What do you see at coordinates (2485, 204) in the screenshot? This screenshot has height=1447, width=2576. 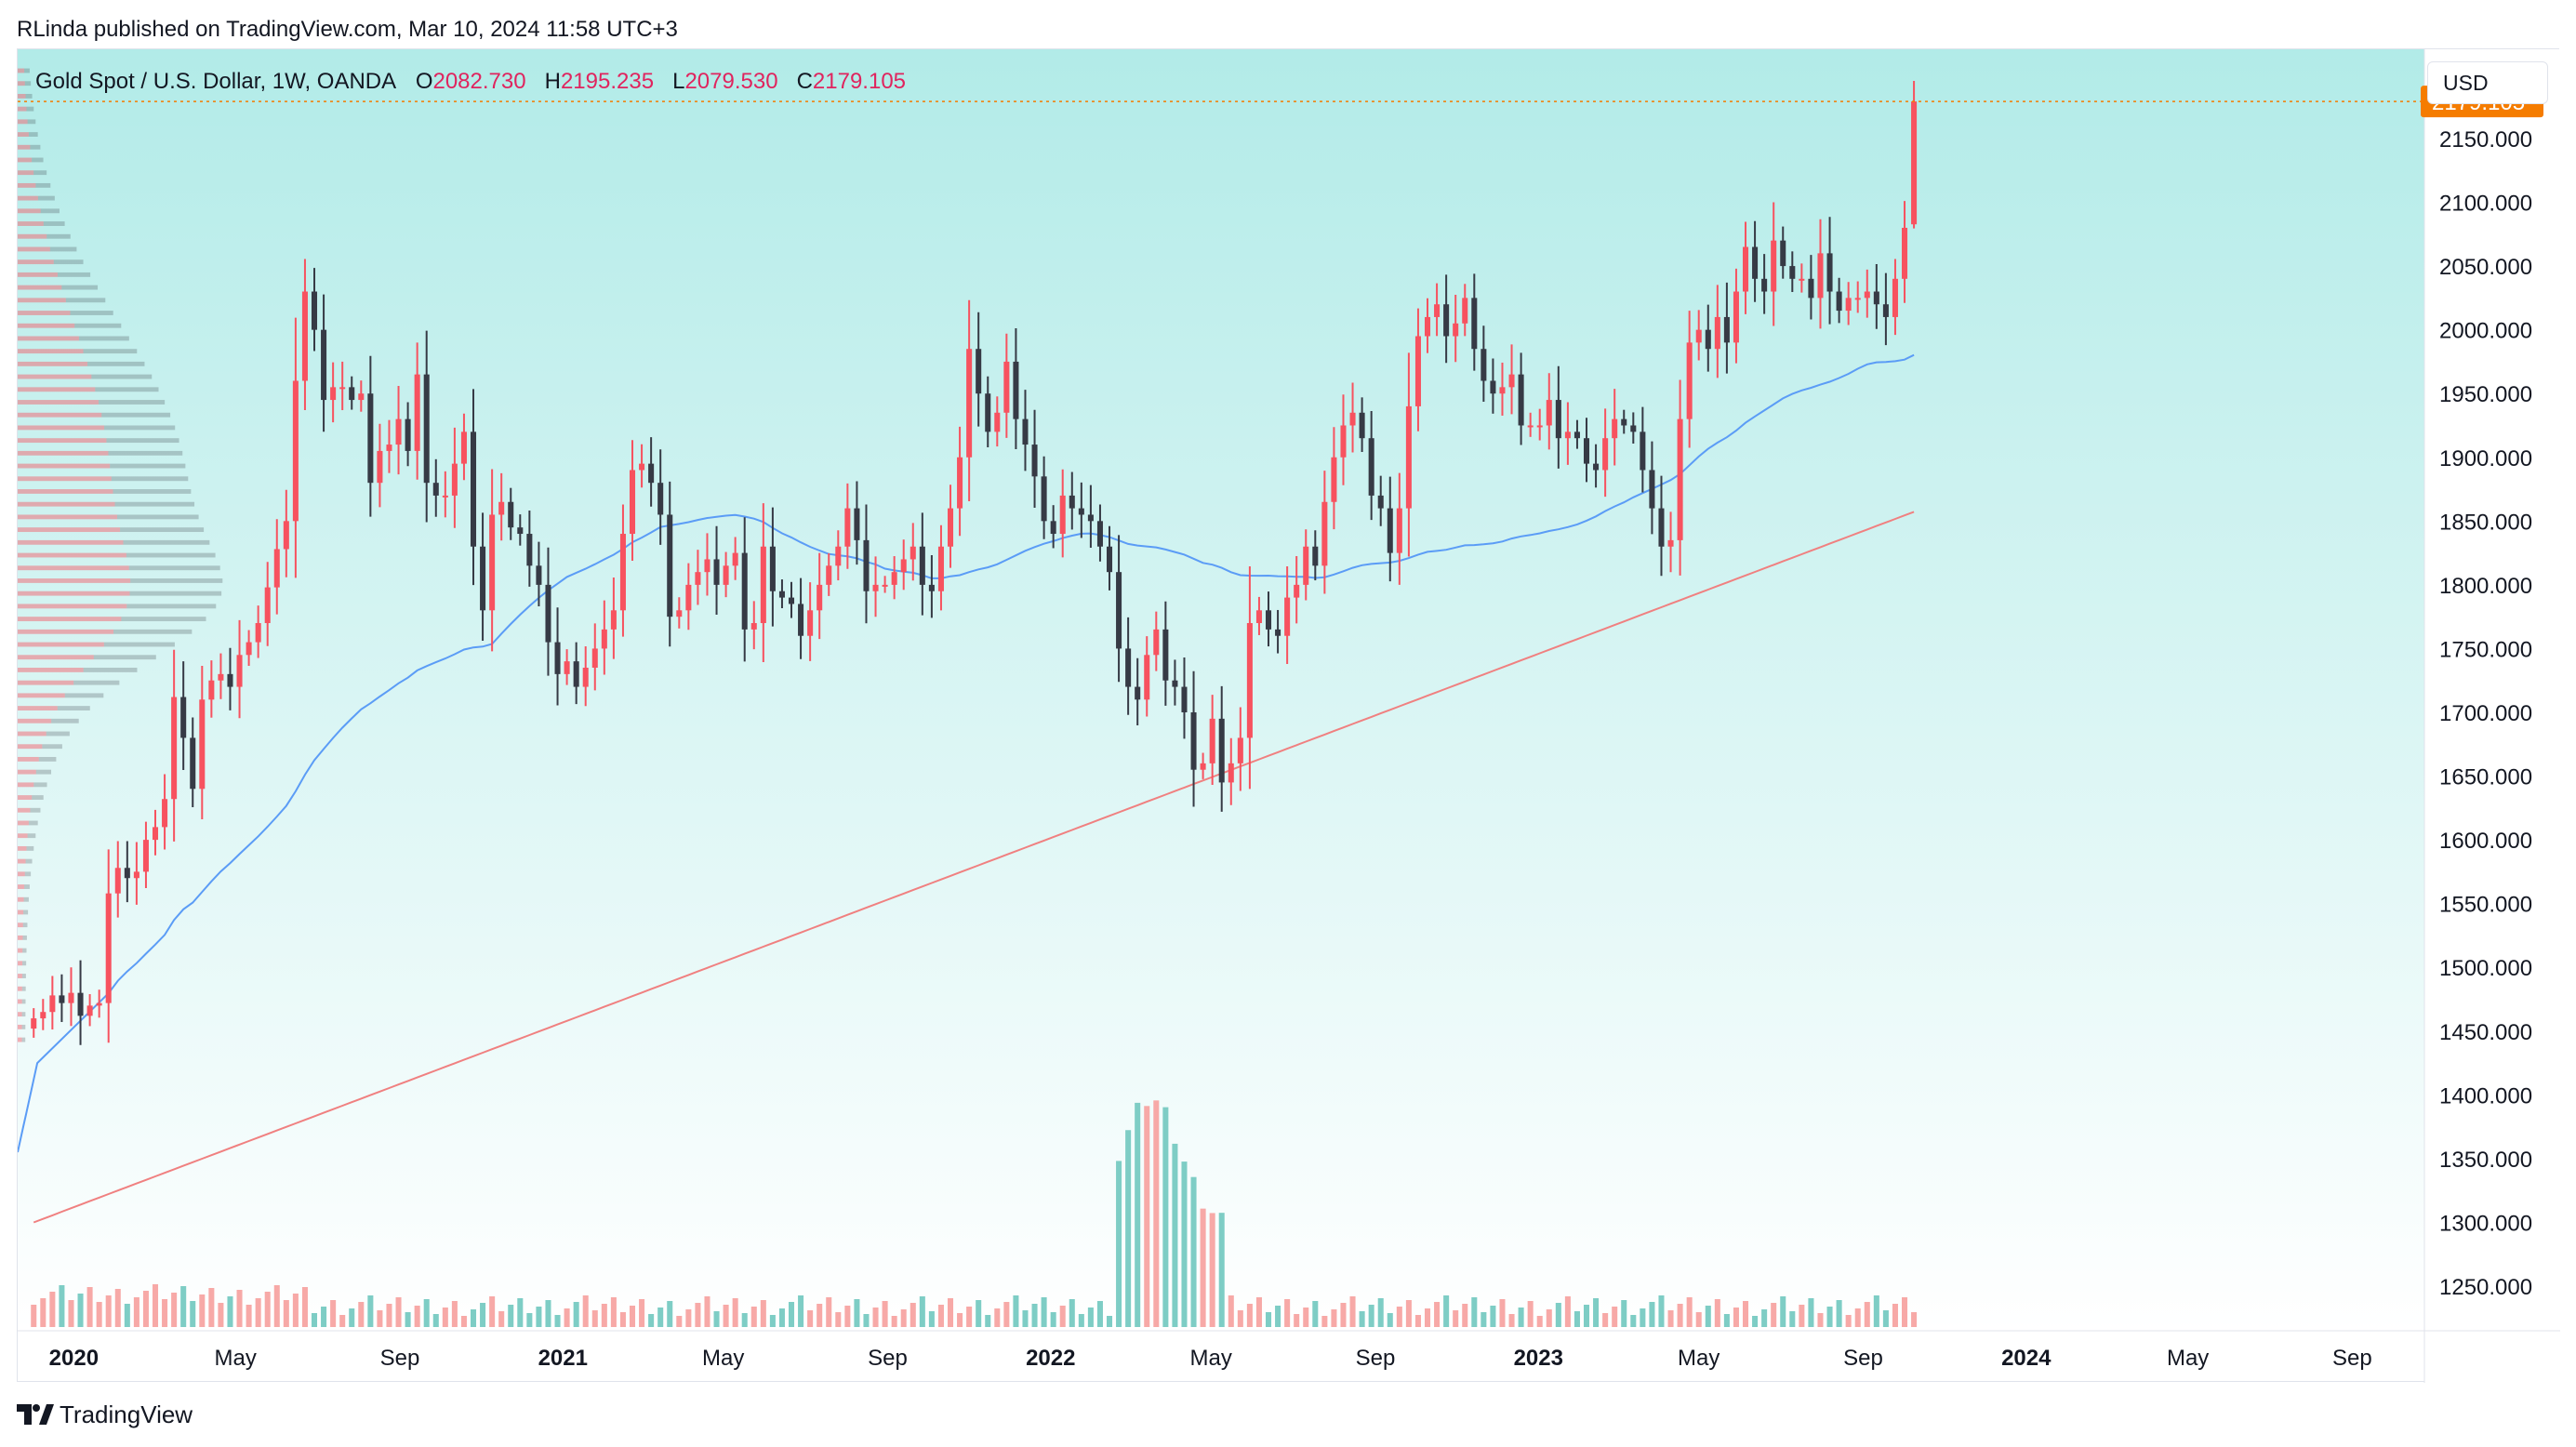 I see `price-tick-label: 2100.000` at bounding box center [2485, 204].